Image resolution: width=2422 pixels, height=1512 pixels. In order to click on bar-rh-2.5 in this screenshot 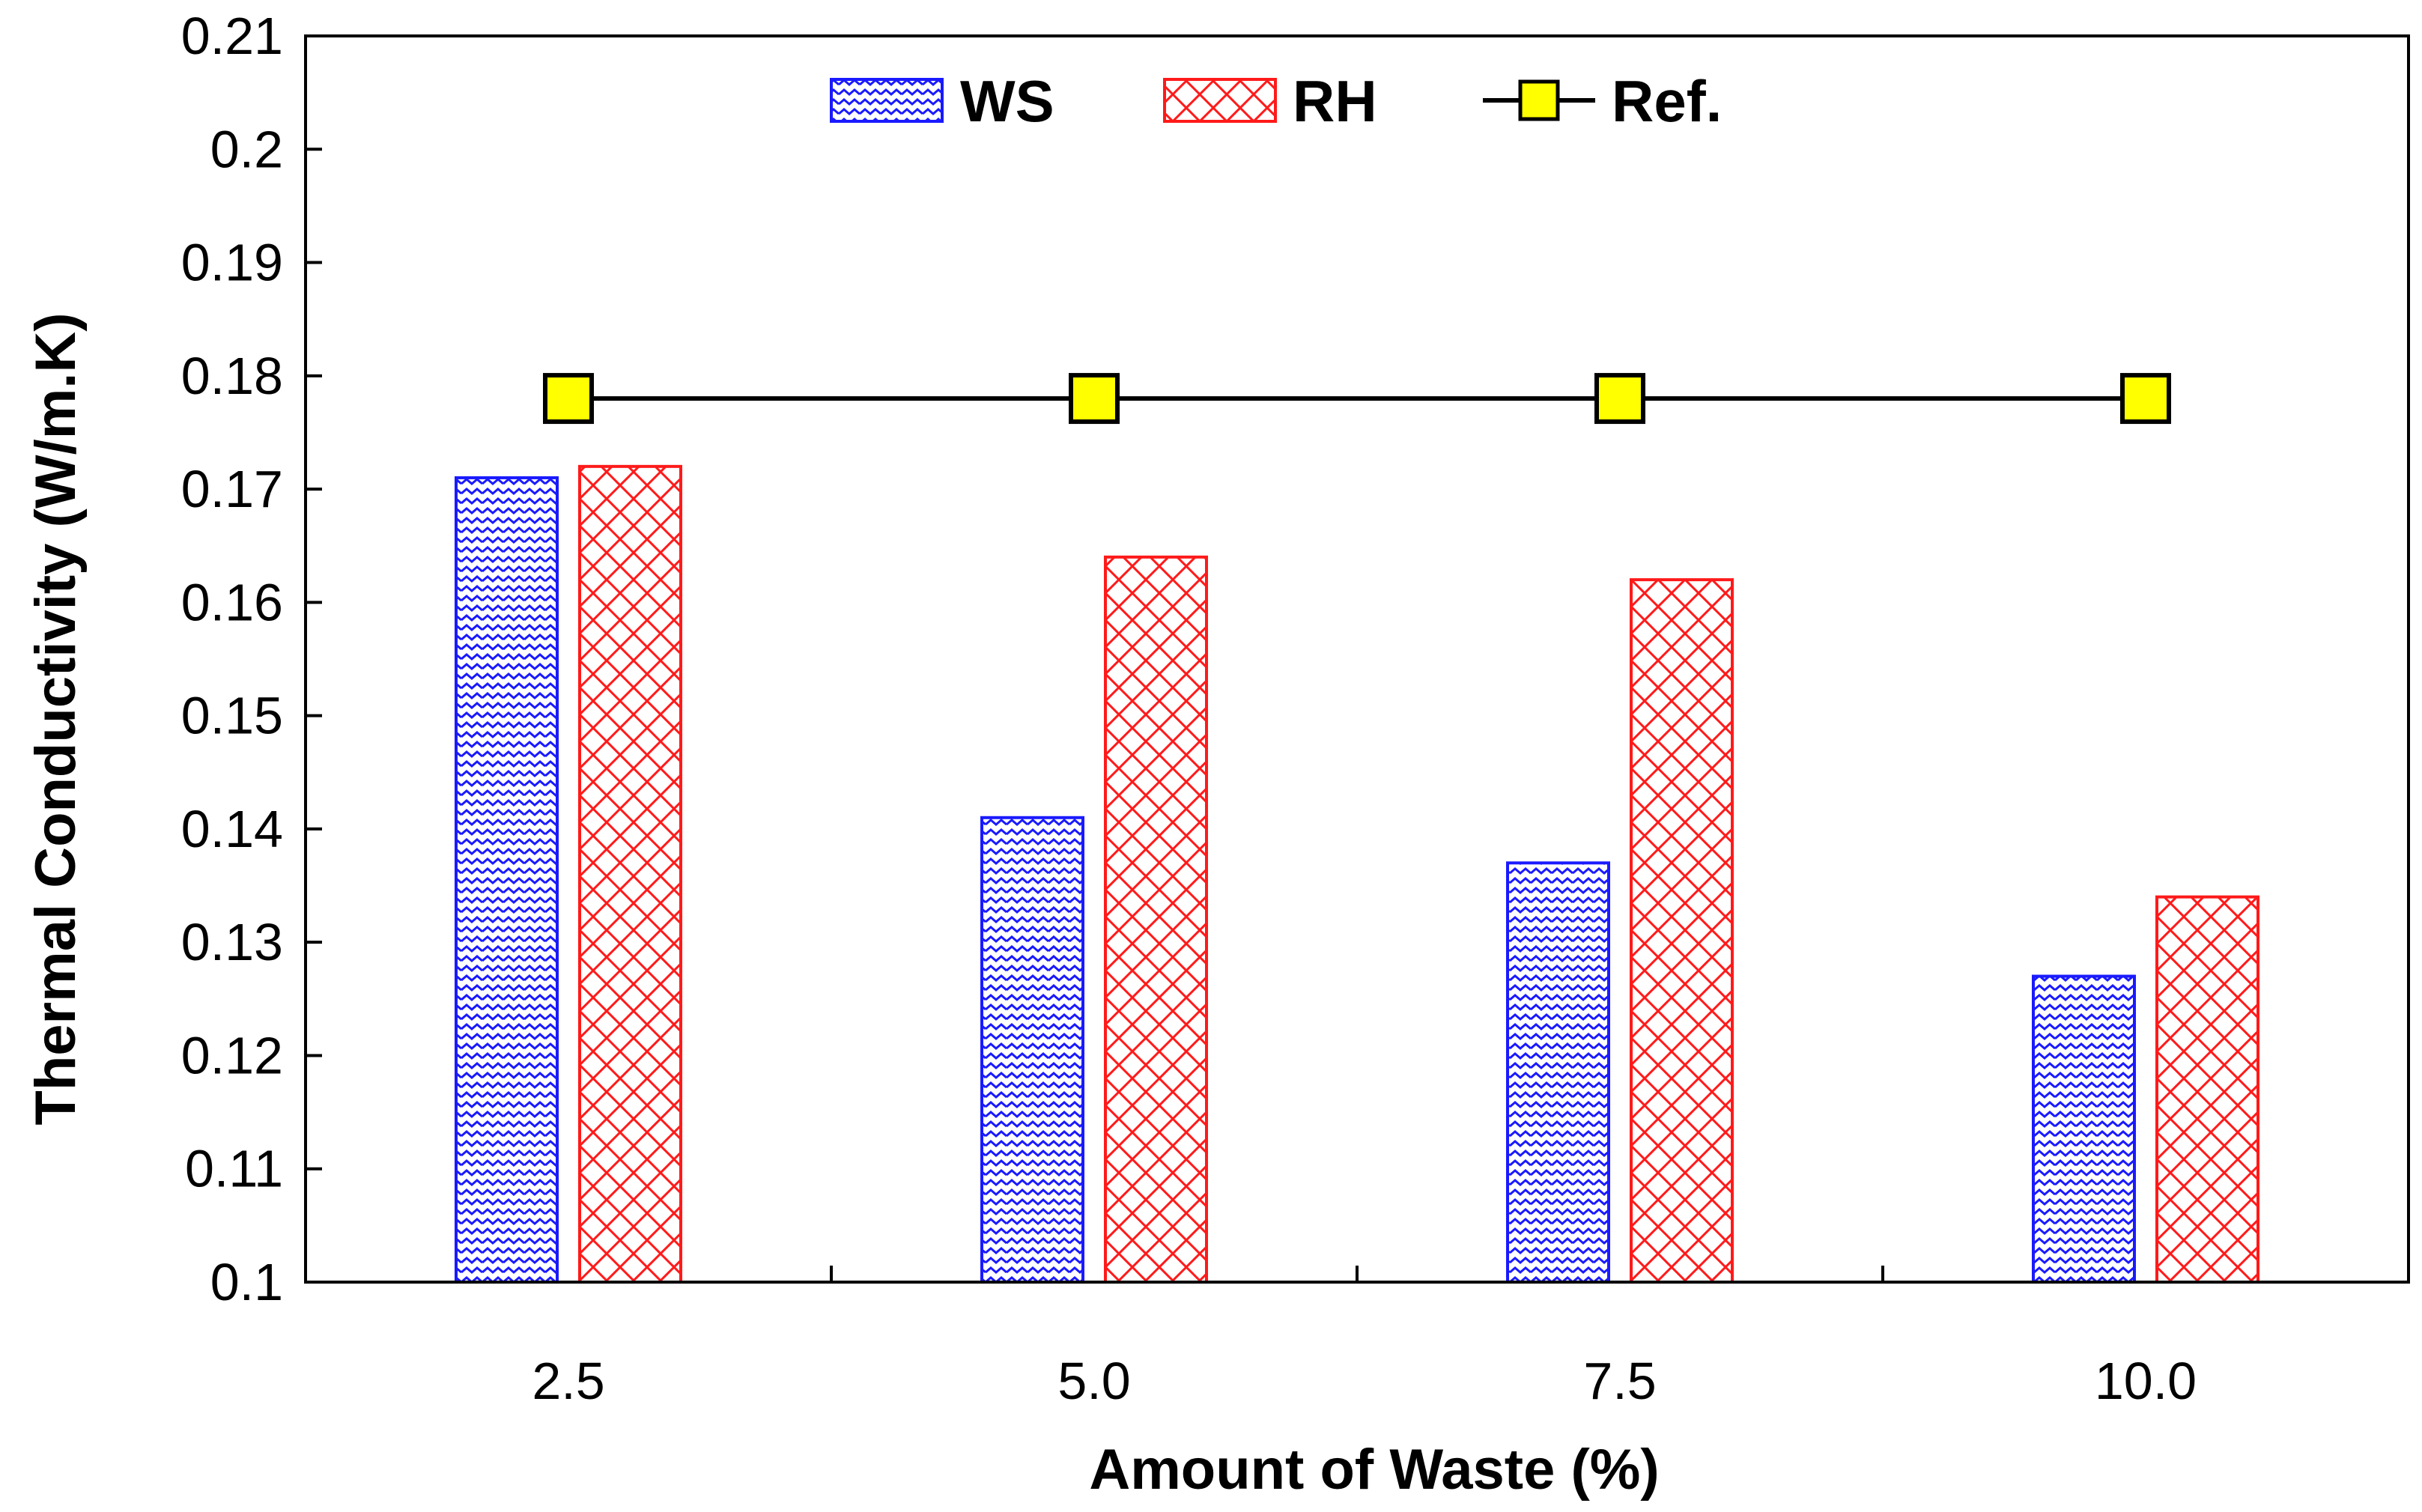, I will do `click(630, 874)`.